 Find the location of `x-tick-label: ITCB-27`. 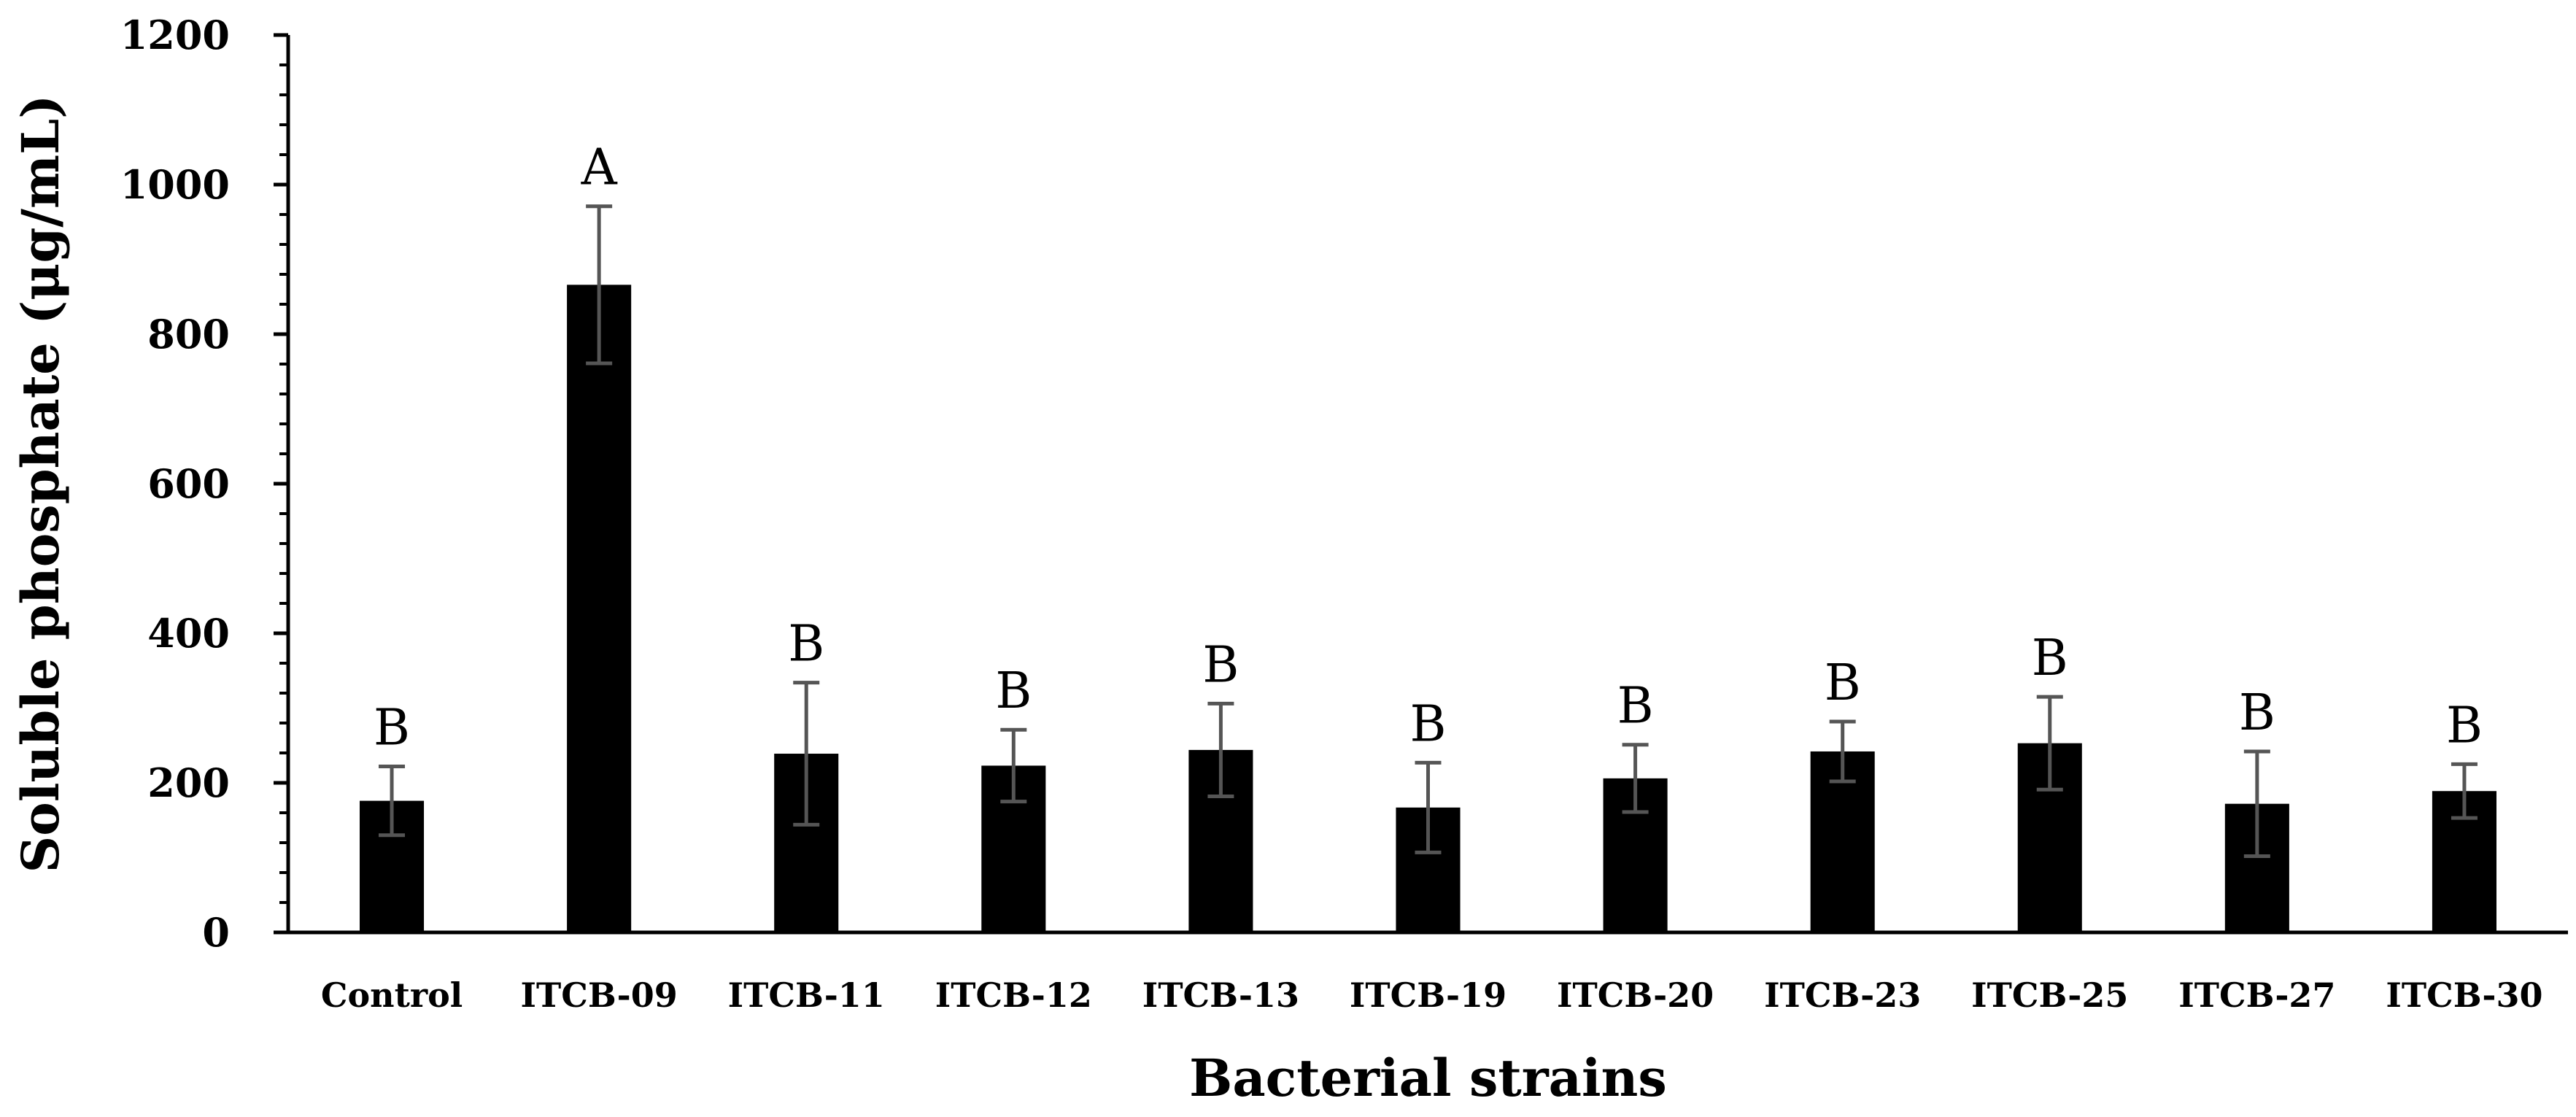

x-tick-label: ITCB-27 is located at coordinates (2256, 995).